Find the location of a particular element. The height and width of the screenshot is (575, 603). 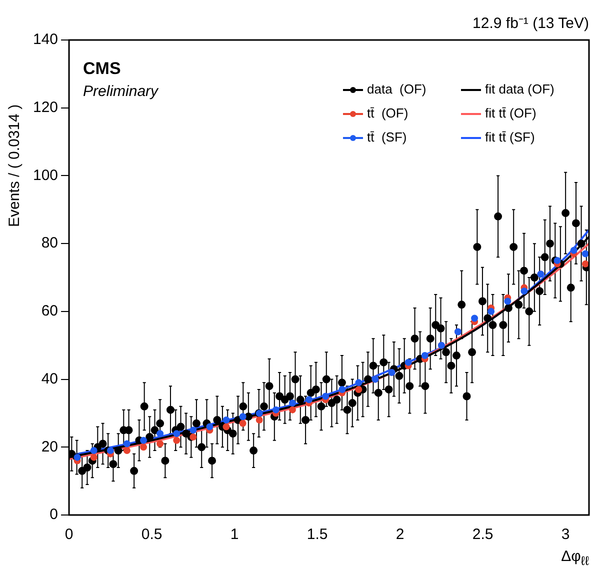

y-tick-label: 80 is located at coordinates (49, 243).